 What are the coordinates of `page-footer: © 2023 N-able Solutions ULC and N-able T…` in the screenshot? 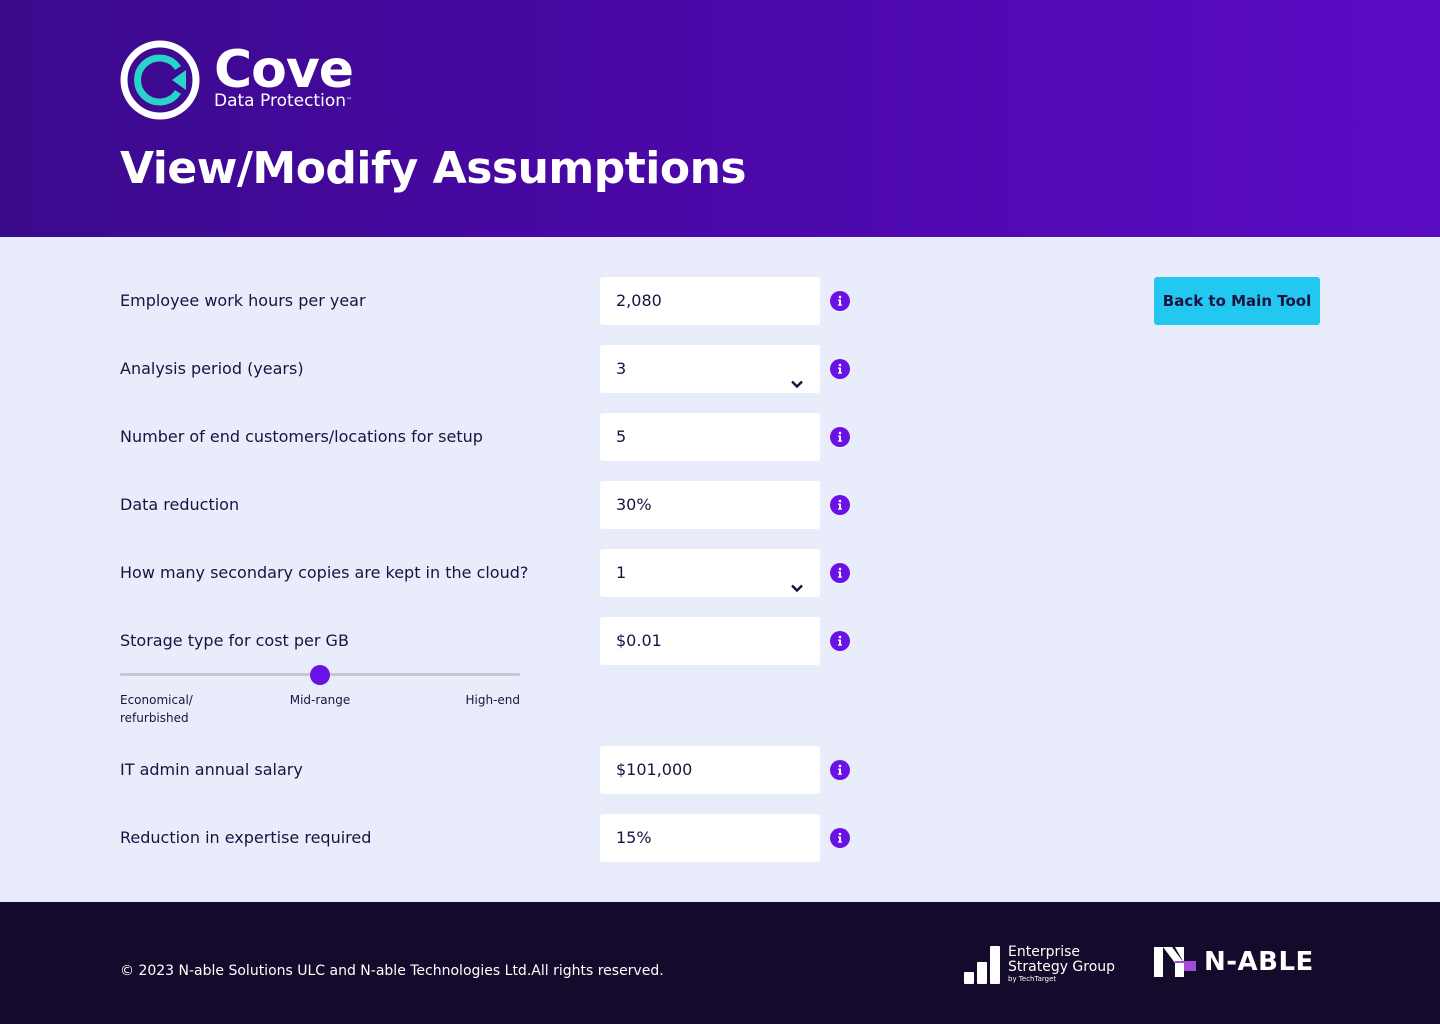 It's located at (720, 963).